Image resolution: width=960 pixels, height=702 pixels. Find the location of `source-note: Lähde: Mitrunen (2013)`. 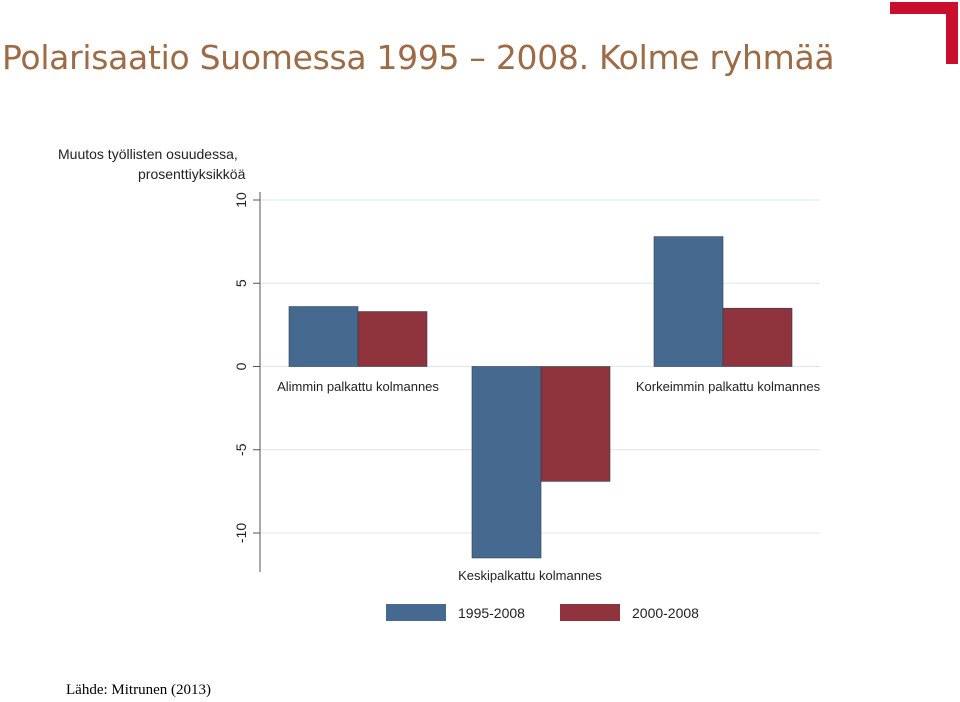

source-note: Lähde: Mitrunen (2013) is located at coordinates (138, 690).